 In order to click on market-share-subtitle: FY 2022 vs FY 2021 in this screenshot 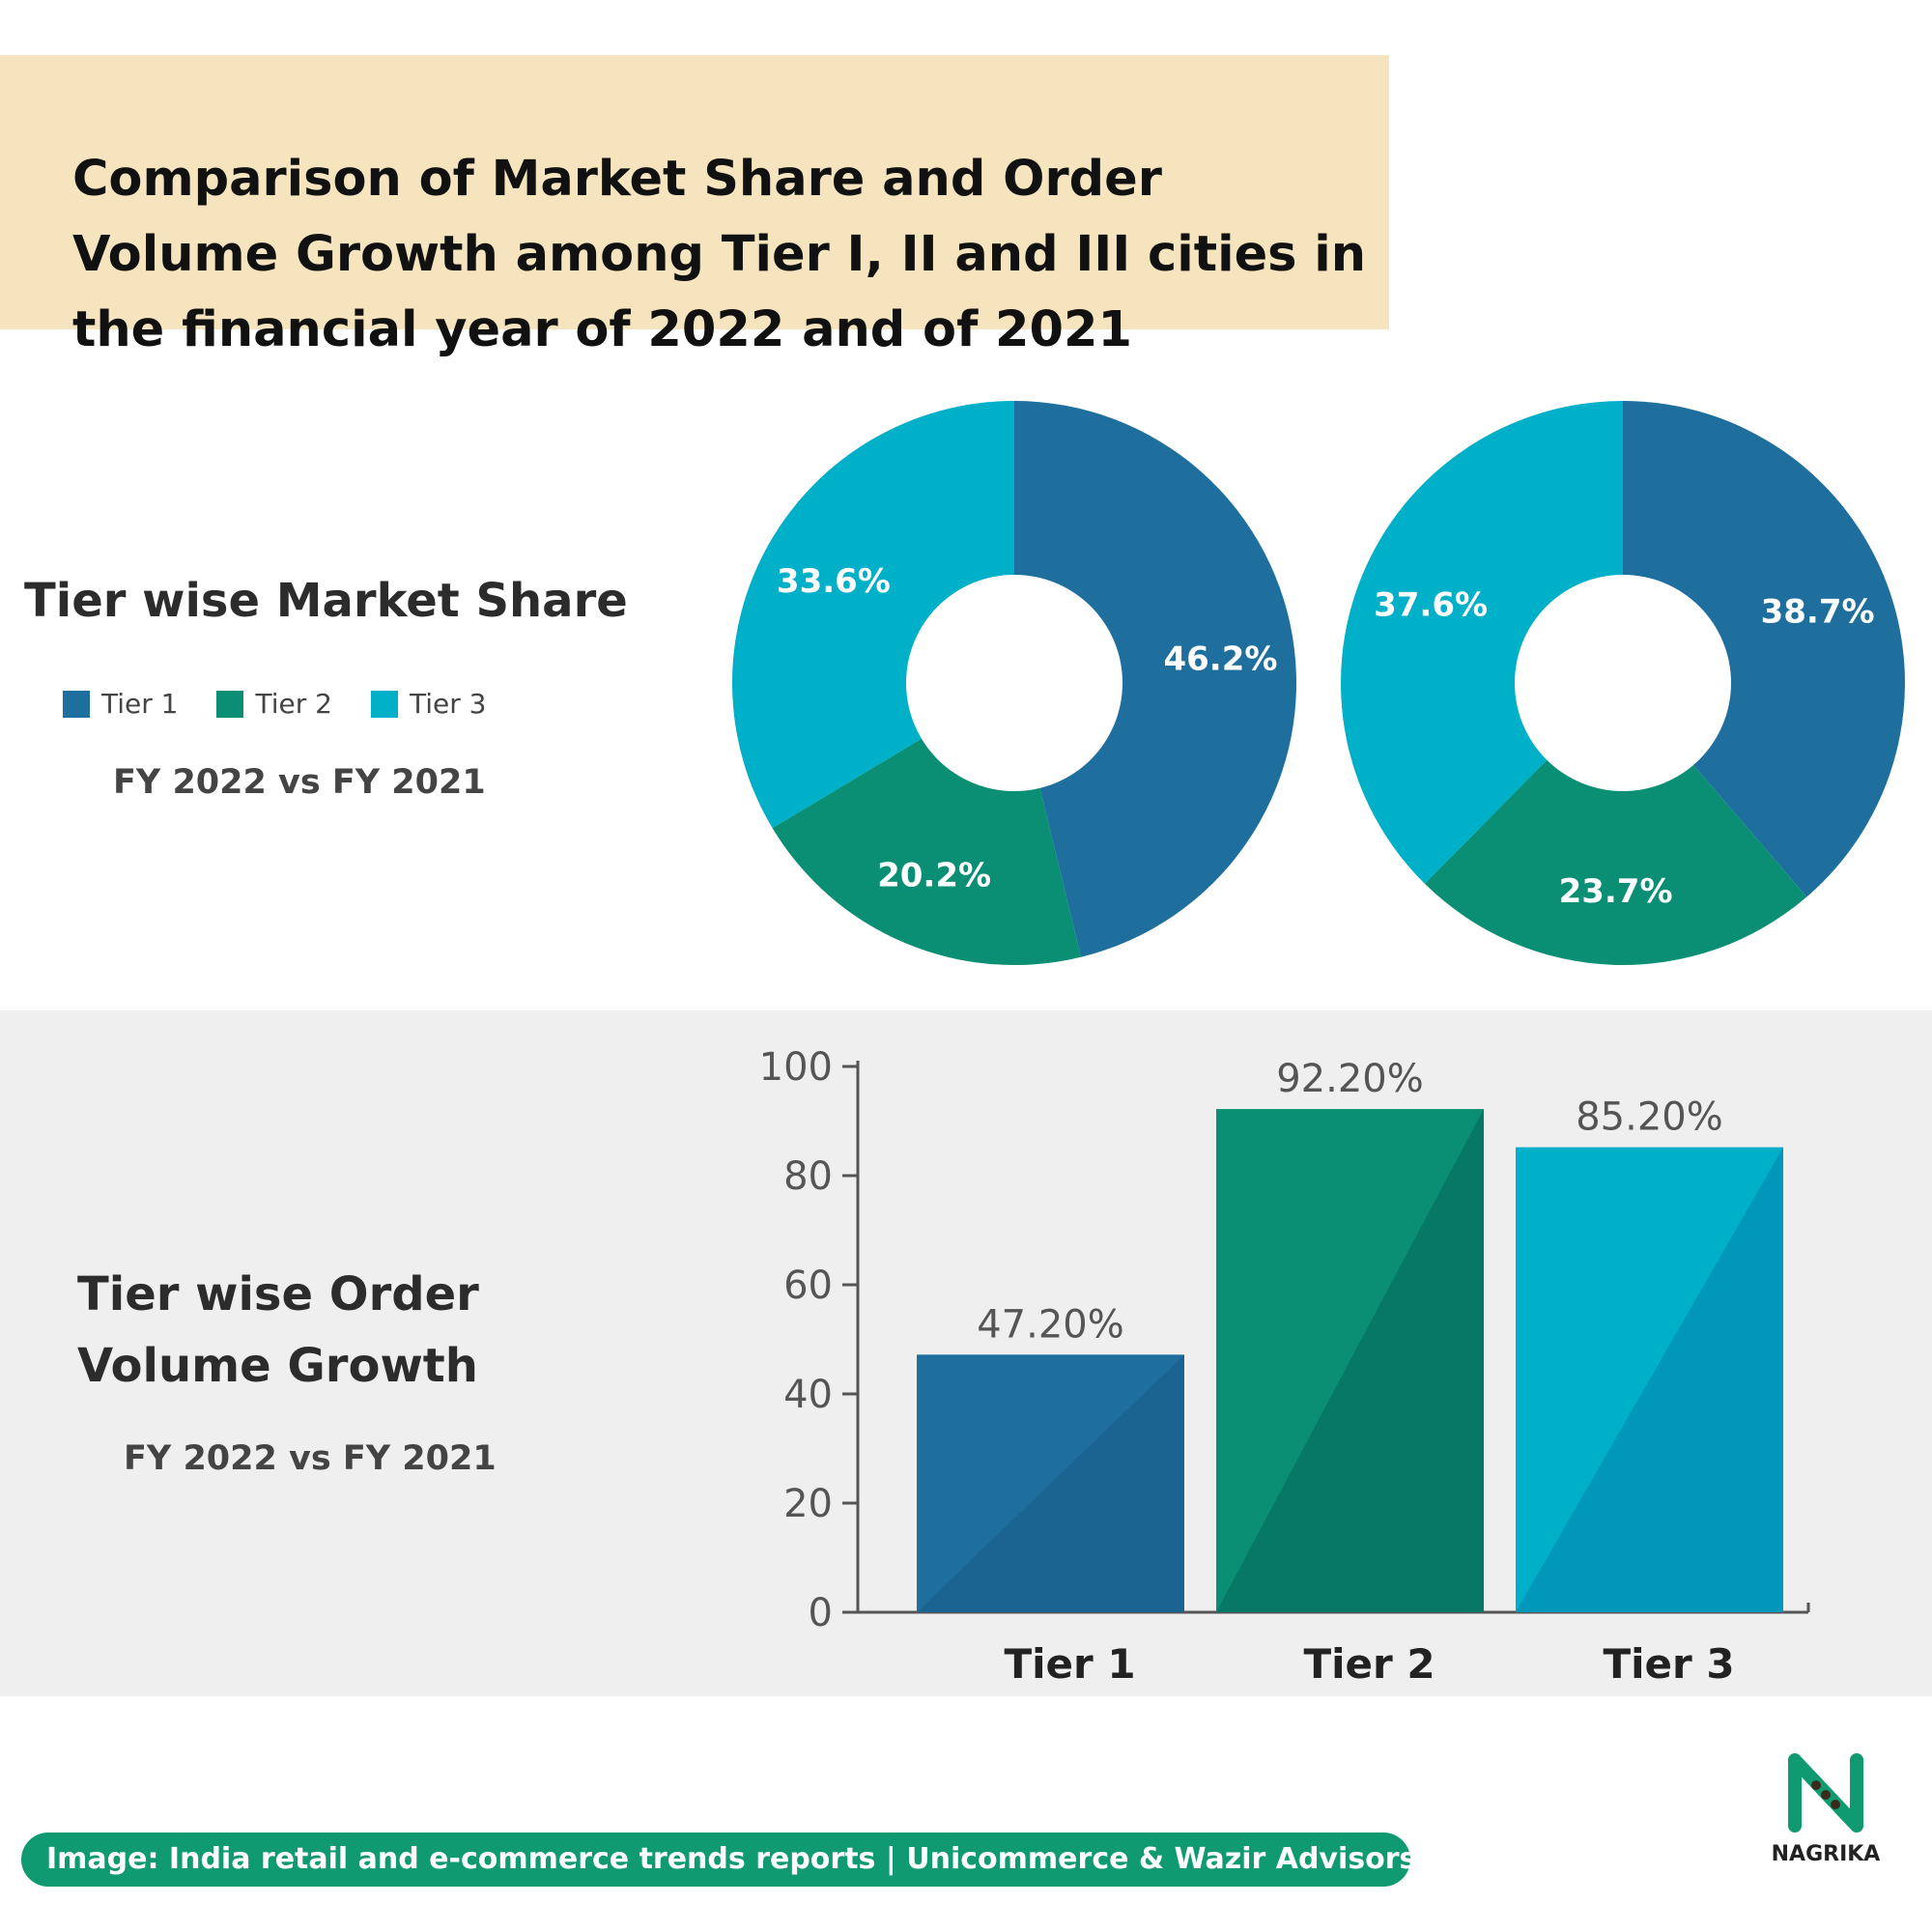, I will do `click(299, 782)`.